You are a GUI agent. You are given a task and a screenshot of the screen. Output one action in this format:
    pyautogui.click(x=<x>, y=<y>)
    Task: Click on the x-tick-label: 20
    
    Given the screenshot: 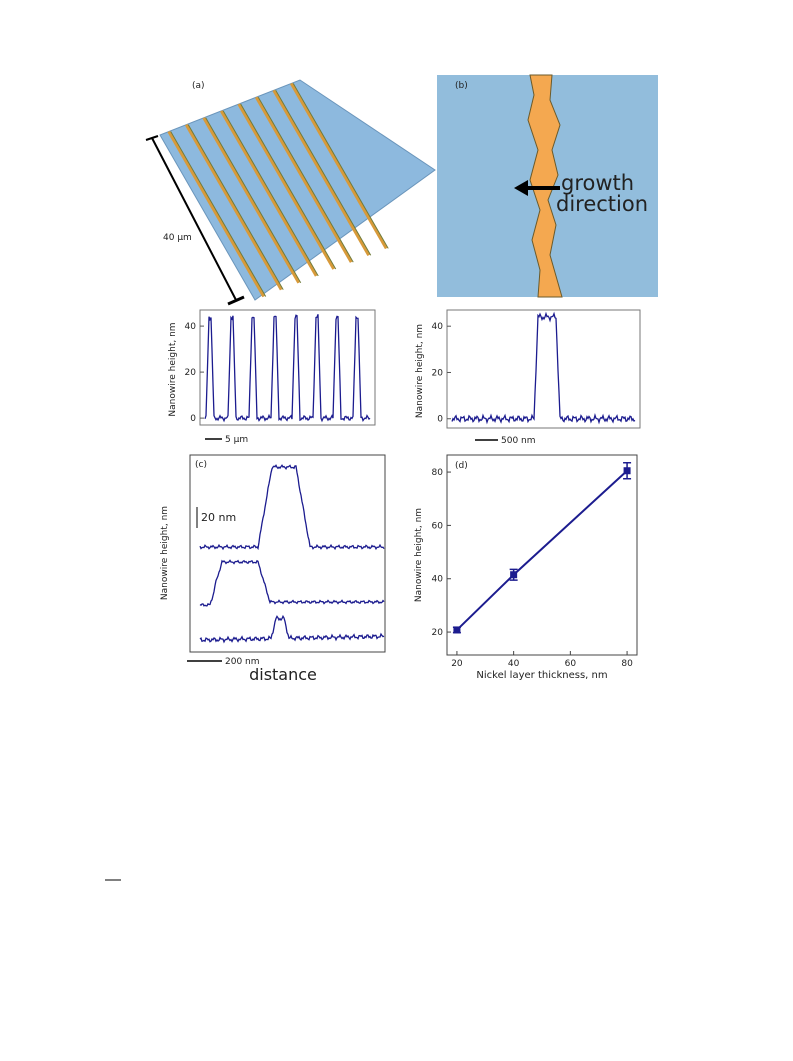 What is the action you would take?
    pyautogui.click(x=457, y=664)
    